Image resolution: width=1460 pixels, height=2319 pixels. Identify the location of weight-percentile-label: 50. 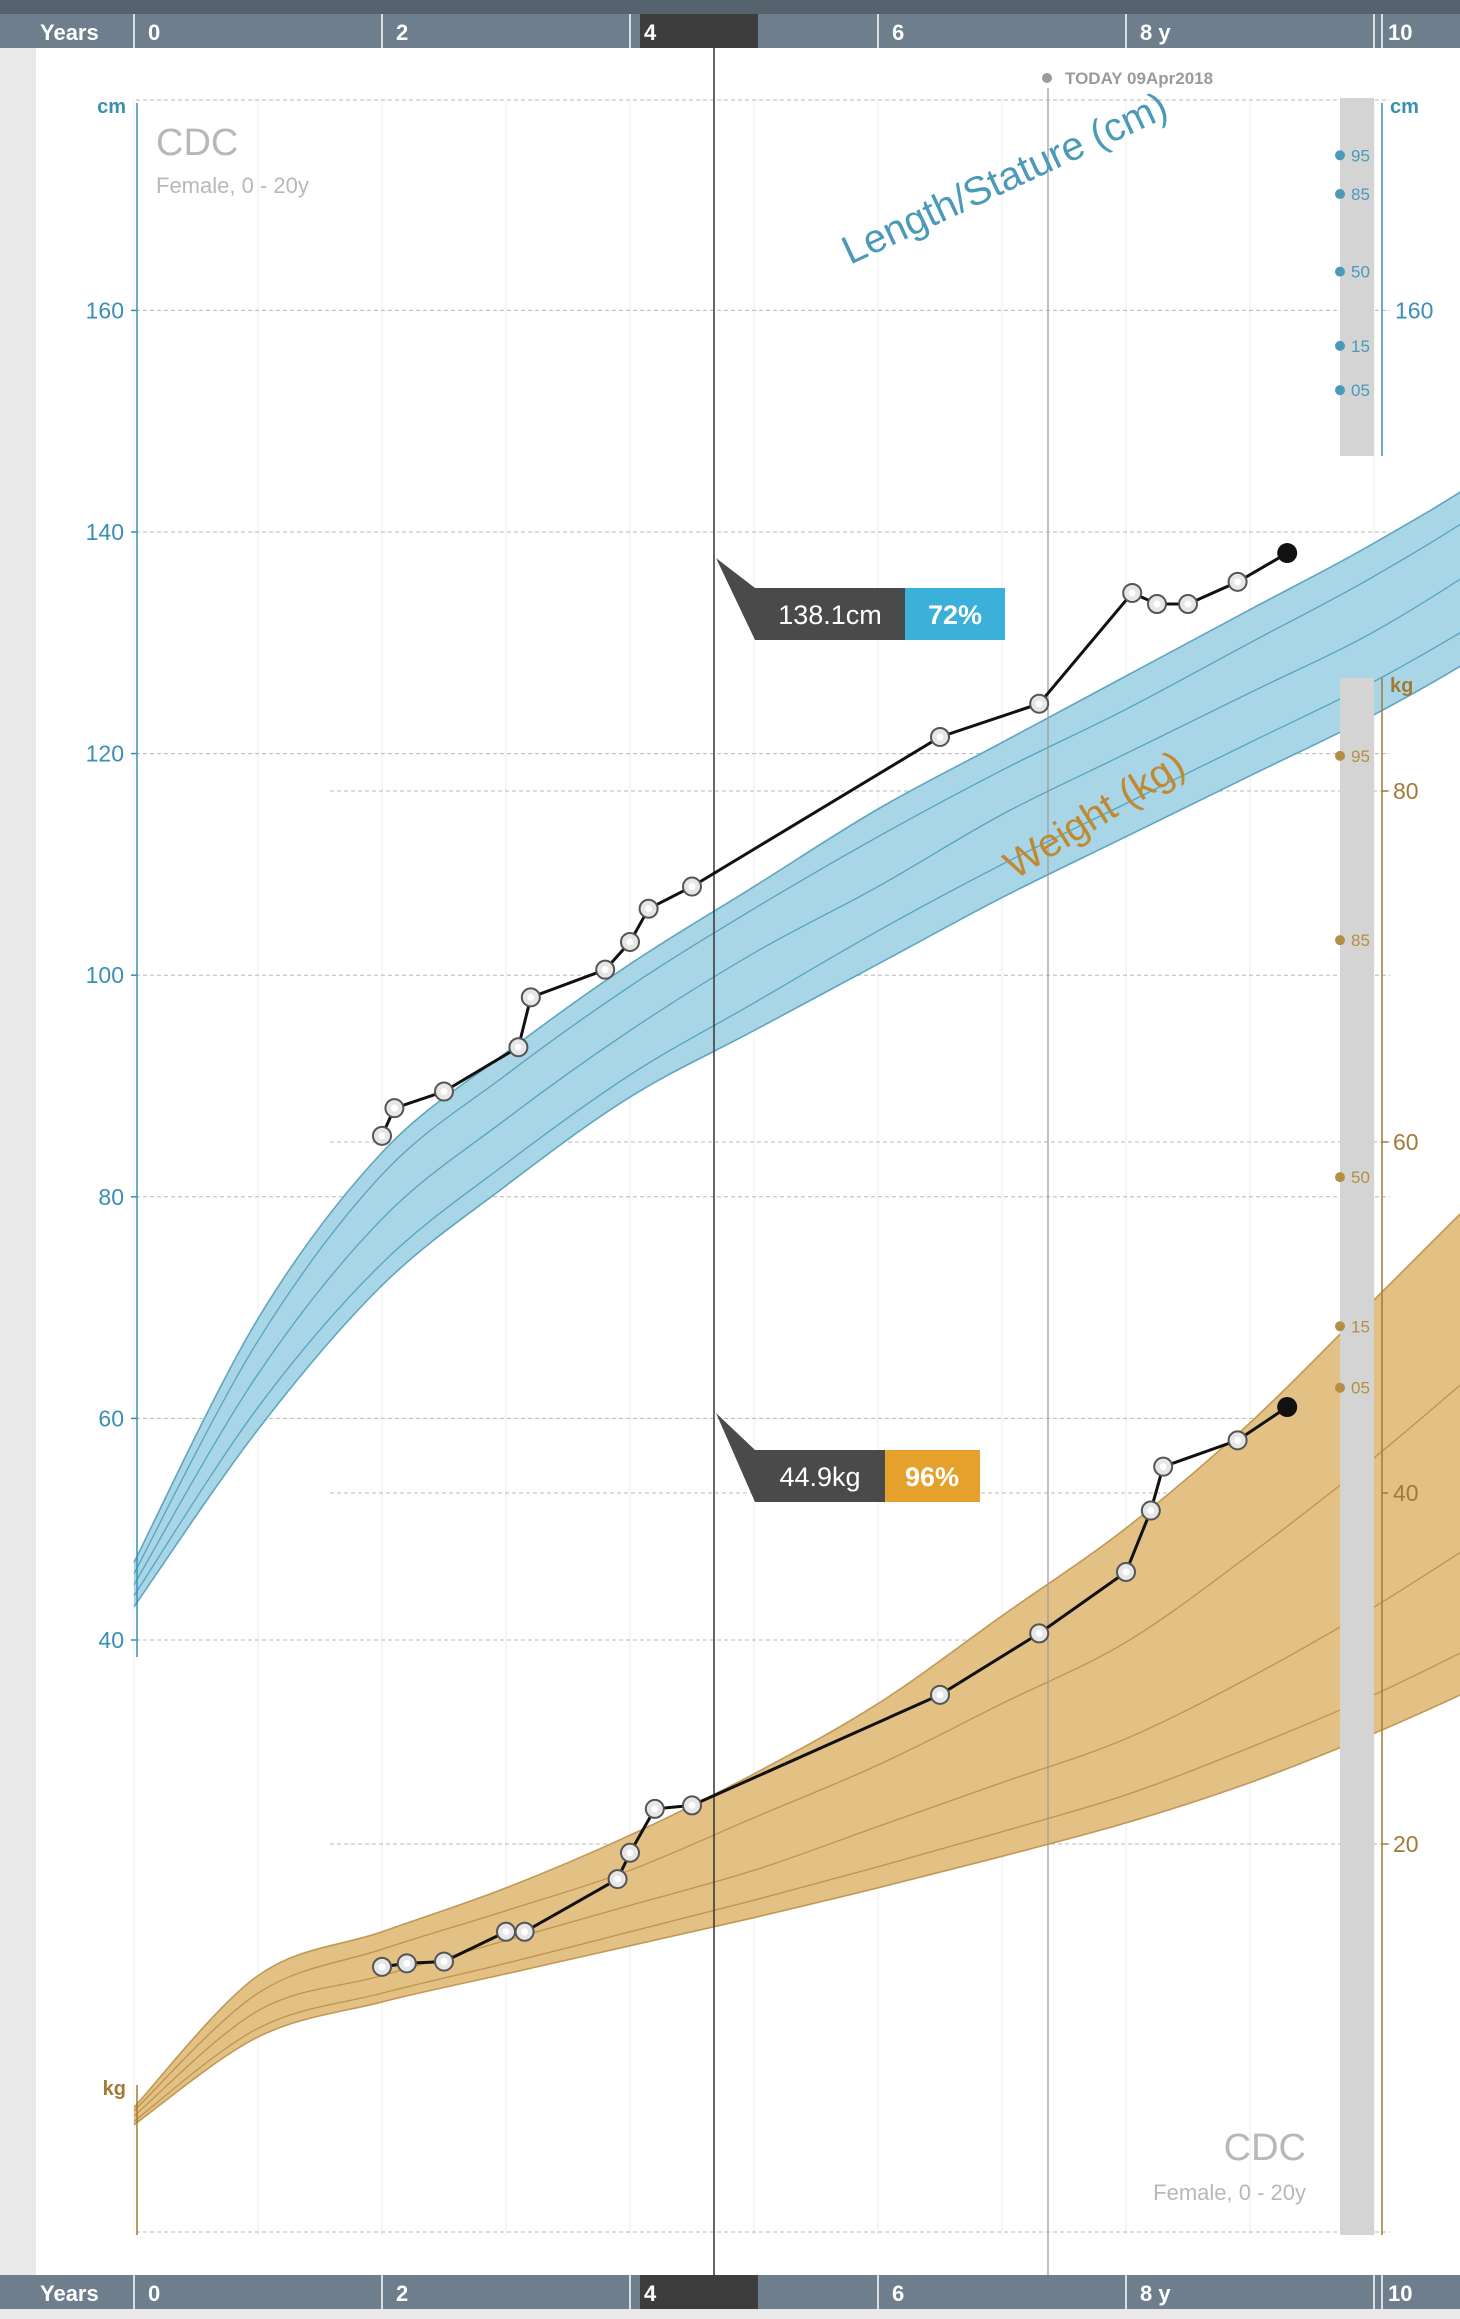
(1360, 1177).